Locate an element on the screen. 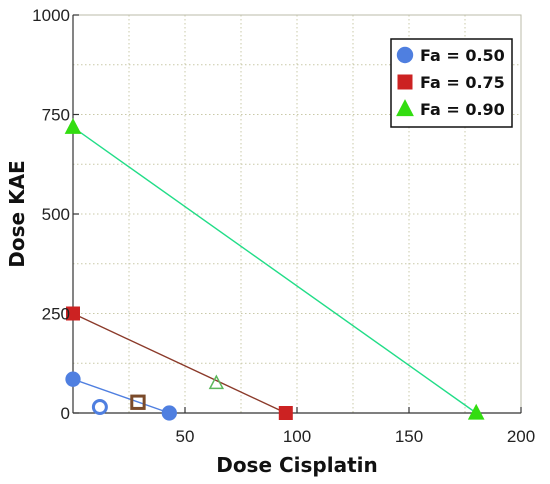 This screenshot has height=484, width=550. legend: Fa = 0.50 Fa = 0.75 Fa = 0.90 is located at coordinates (451, 83).